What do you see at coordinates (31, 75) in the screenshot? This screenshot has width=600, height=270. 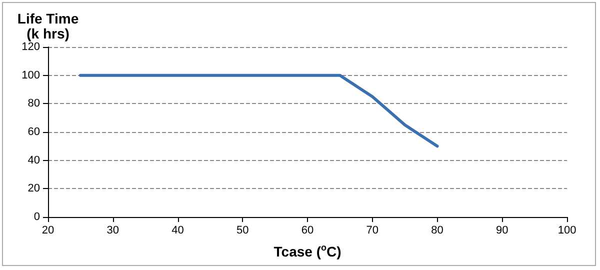 I see `y-tick-label: 100` at bounding box center [31, 75].